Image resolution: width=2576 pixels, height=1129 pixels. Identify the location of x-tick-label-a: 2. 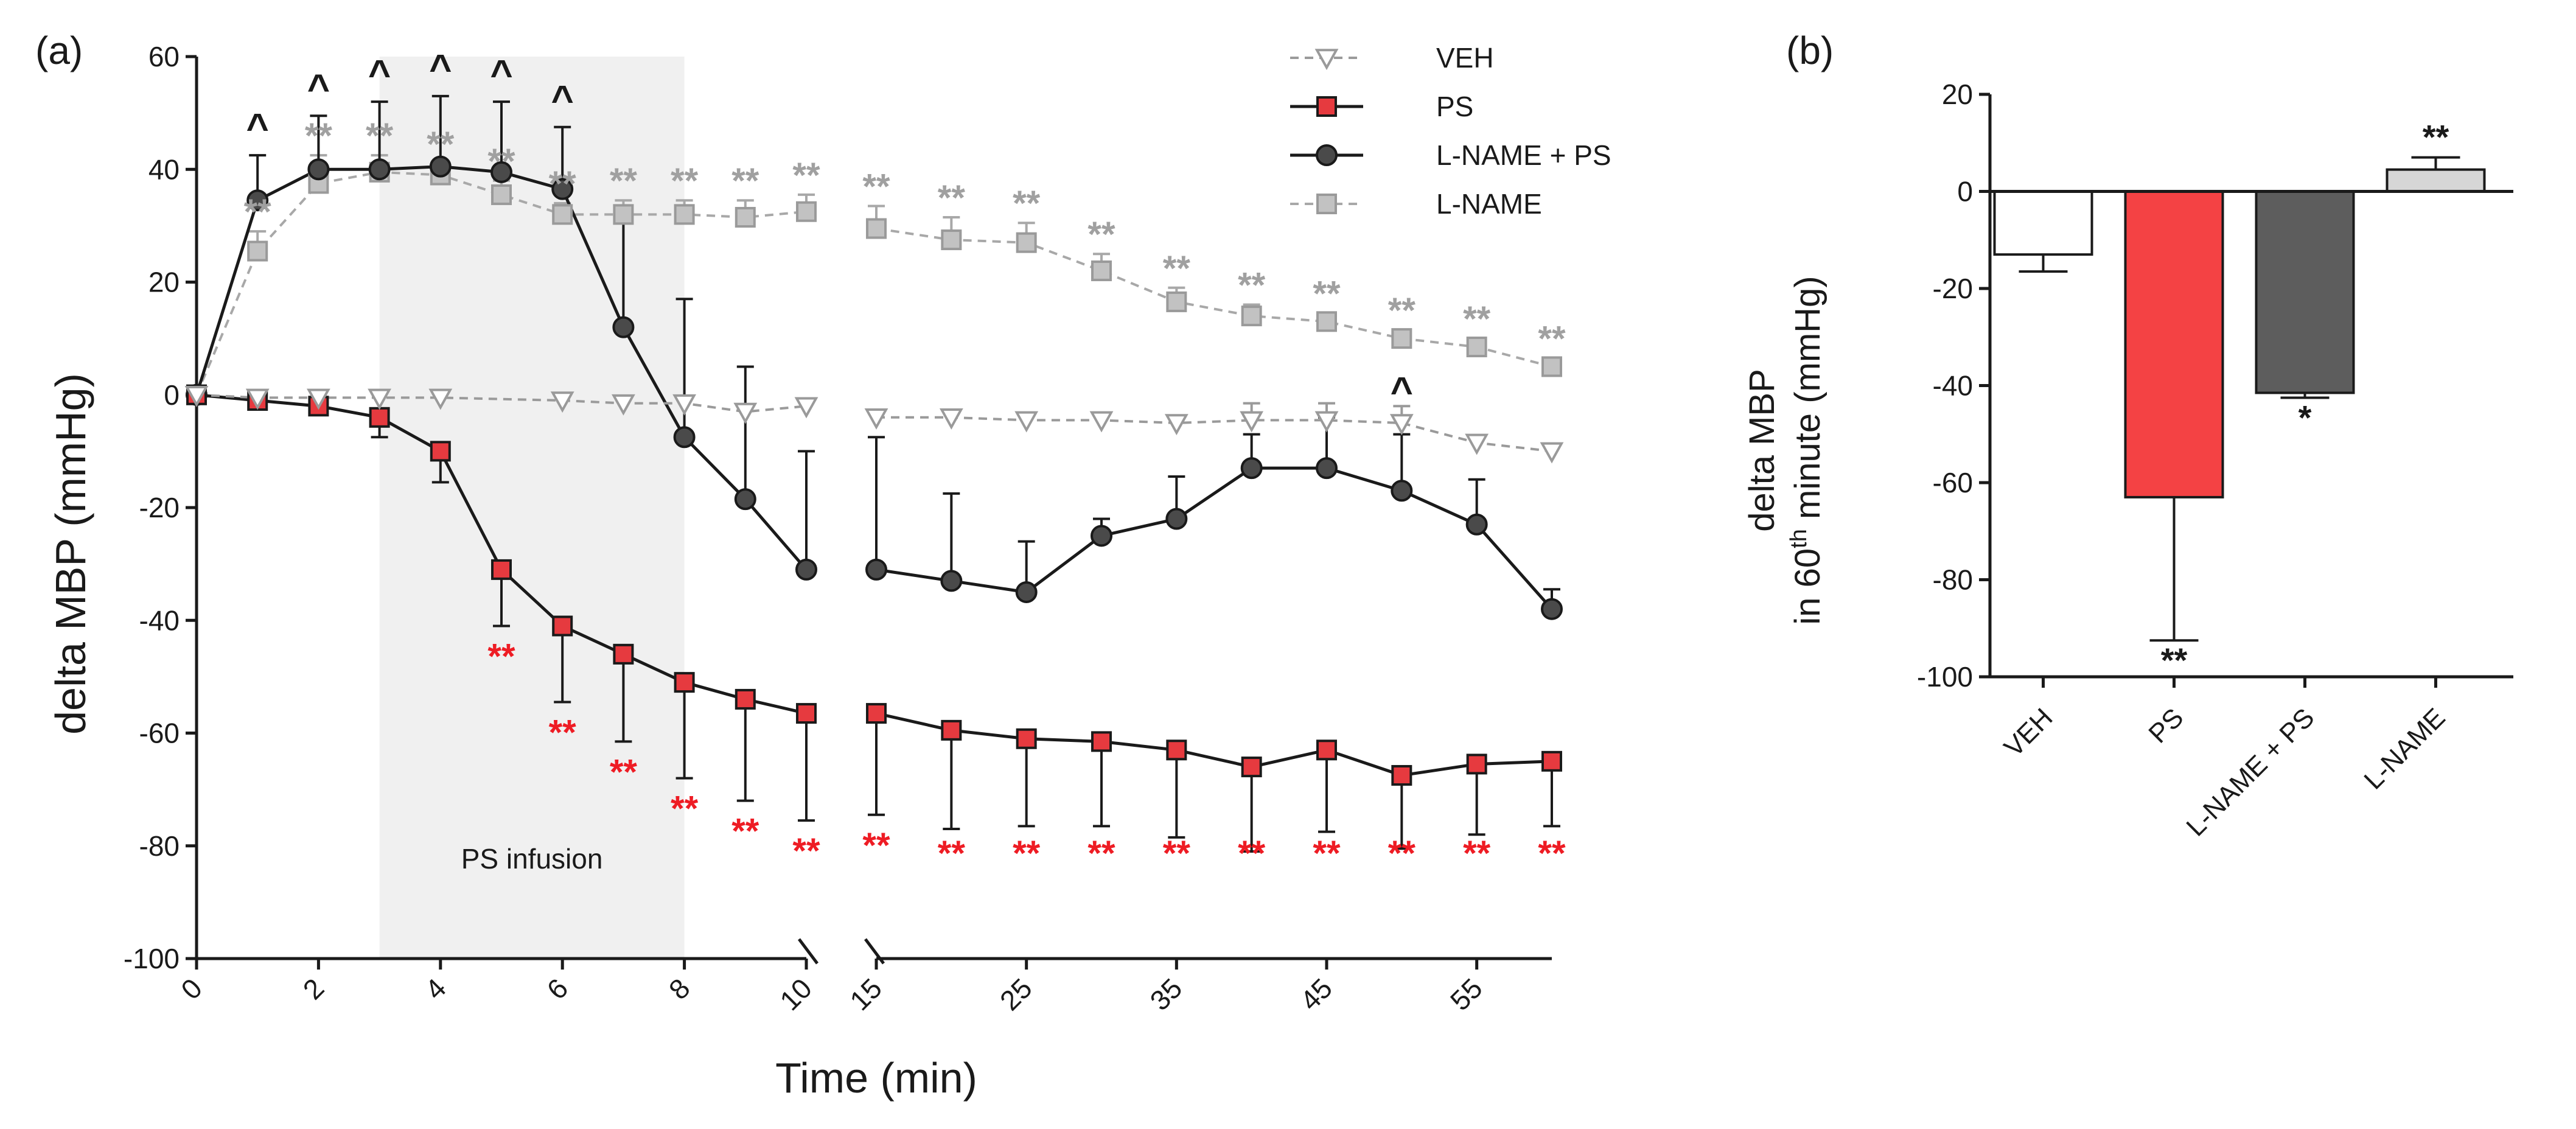
(313, 989).